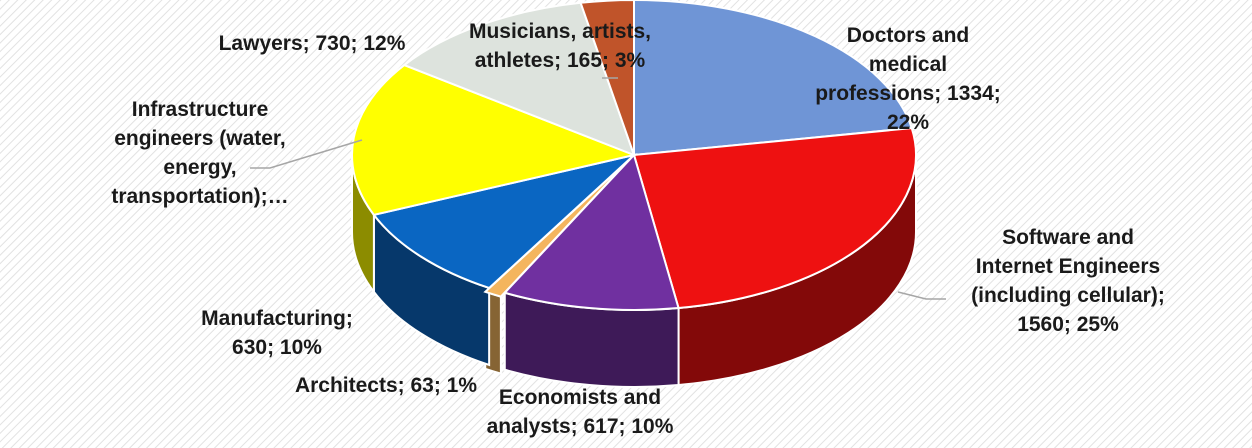 Image resolution: width=1252 pixels, height=448 pixels. What do you see at coordinates (908, 79) in the screenshot?
I see `data-label: Doctors and medical professions; 1334; 22%` at bounding box center [908, 79].